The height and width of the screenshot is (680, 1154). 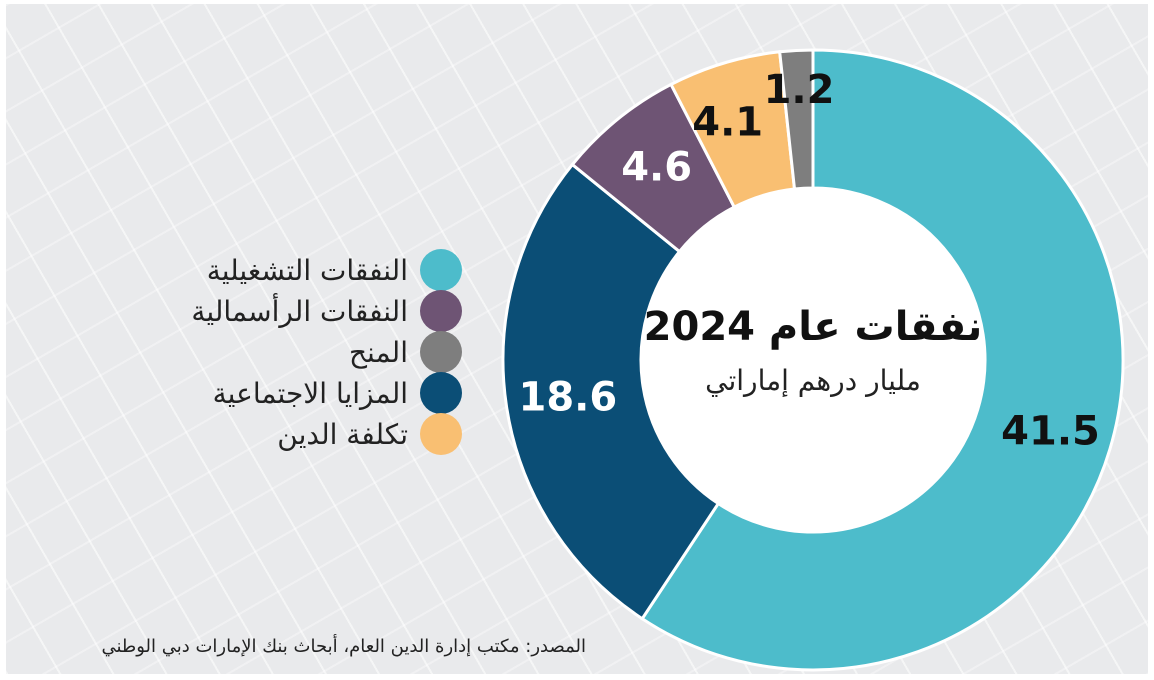 What do you see at coordinates (727, 122) in the screenshot?
I see `label-debt-cost: 4.1` at bounding box center [727, 122].